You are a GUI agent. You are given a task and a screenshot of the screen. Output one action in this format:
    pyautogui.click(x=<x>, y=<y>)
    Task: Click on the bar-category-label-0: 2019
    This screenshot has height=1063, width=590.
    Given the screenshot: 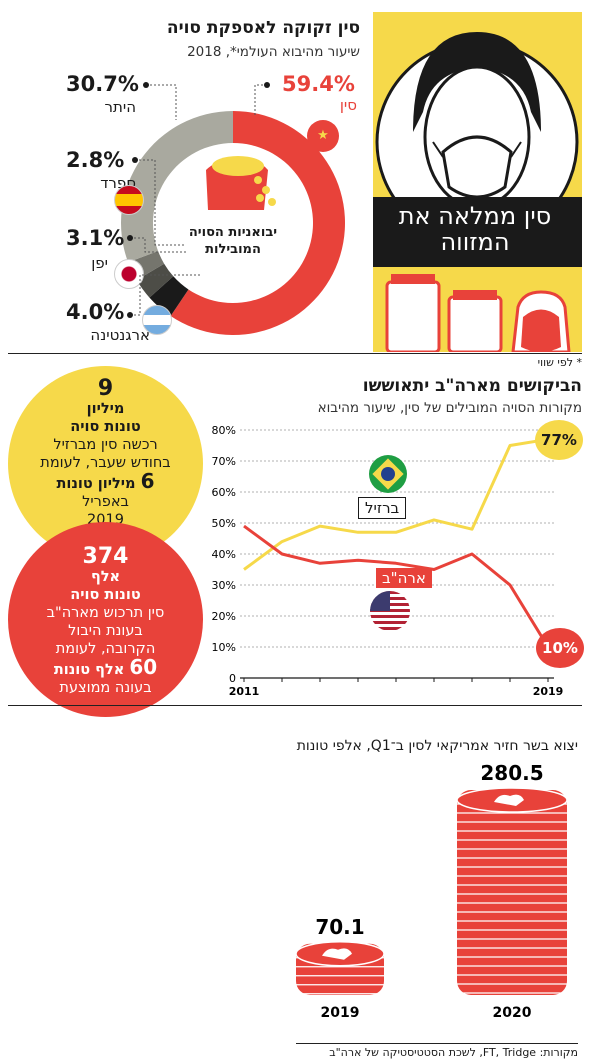 What is the action you would take?
    pyautogui.click(x=340, y=1013)
    